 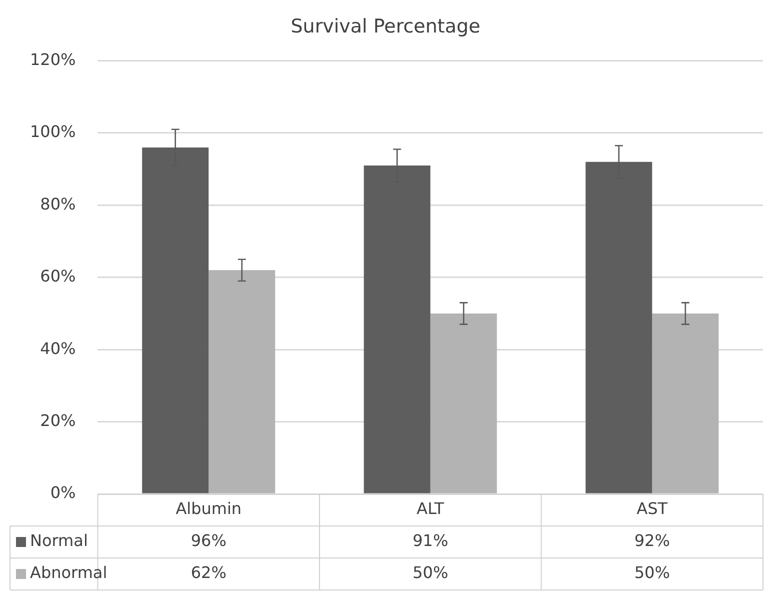 I want to click on data-label: 62%, so click(x=208, y=572).